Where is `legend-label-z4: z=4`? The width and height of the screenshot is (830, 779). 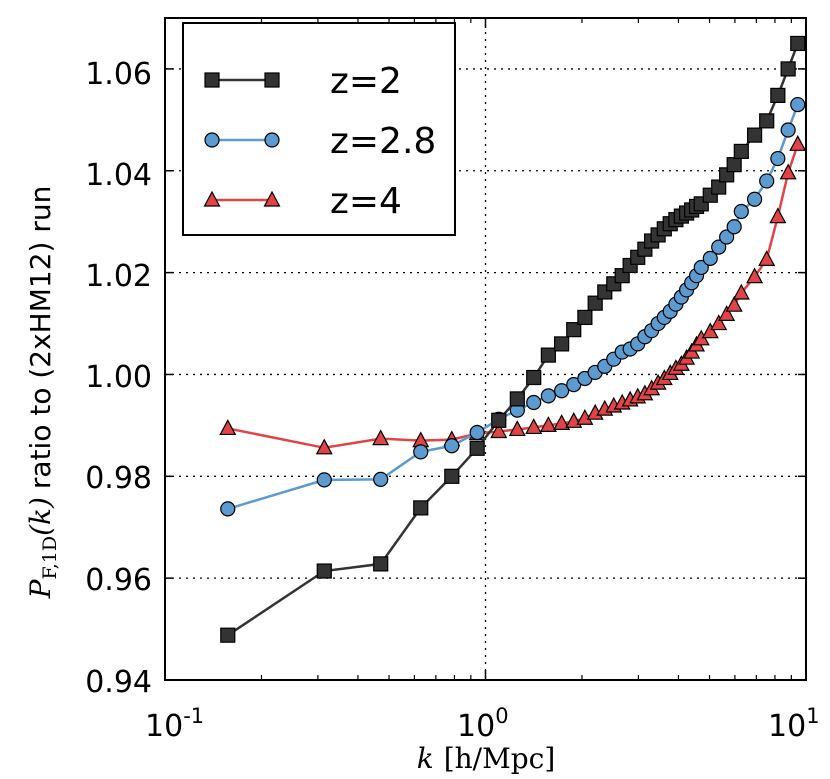
legend-label-z4: z=4 is located at coordinates (366, 201).